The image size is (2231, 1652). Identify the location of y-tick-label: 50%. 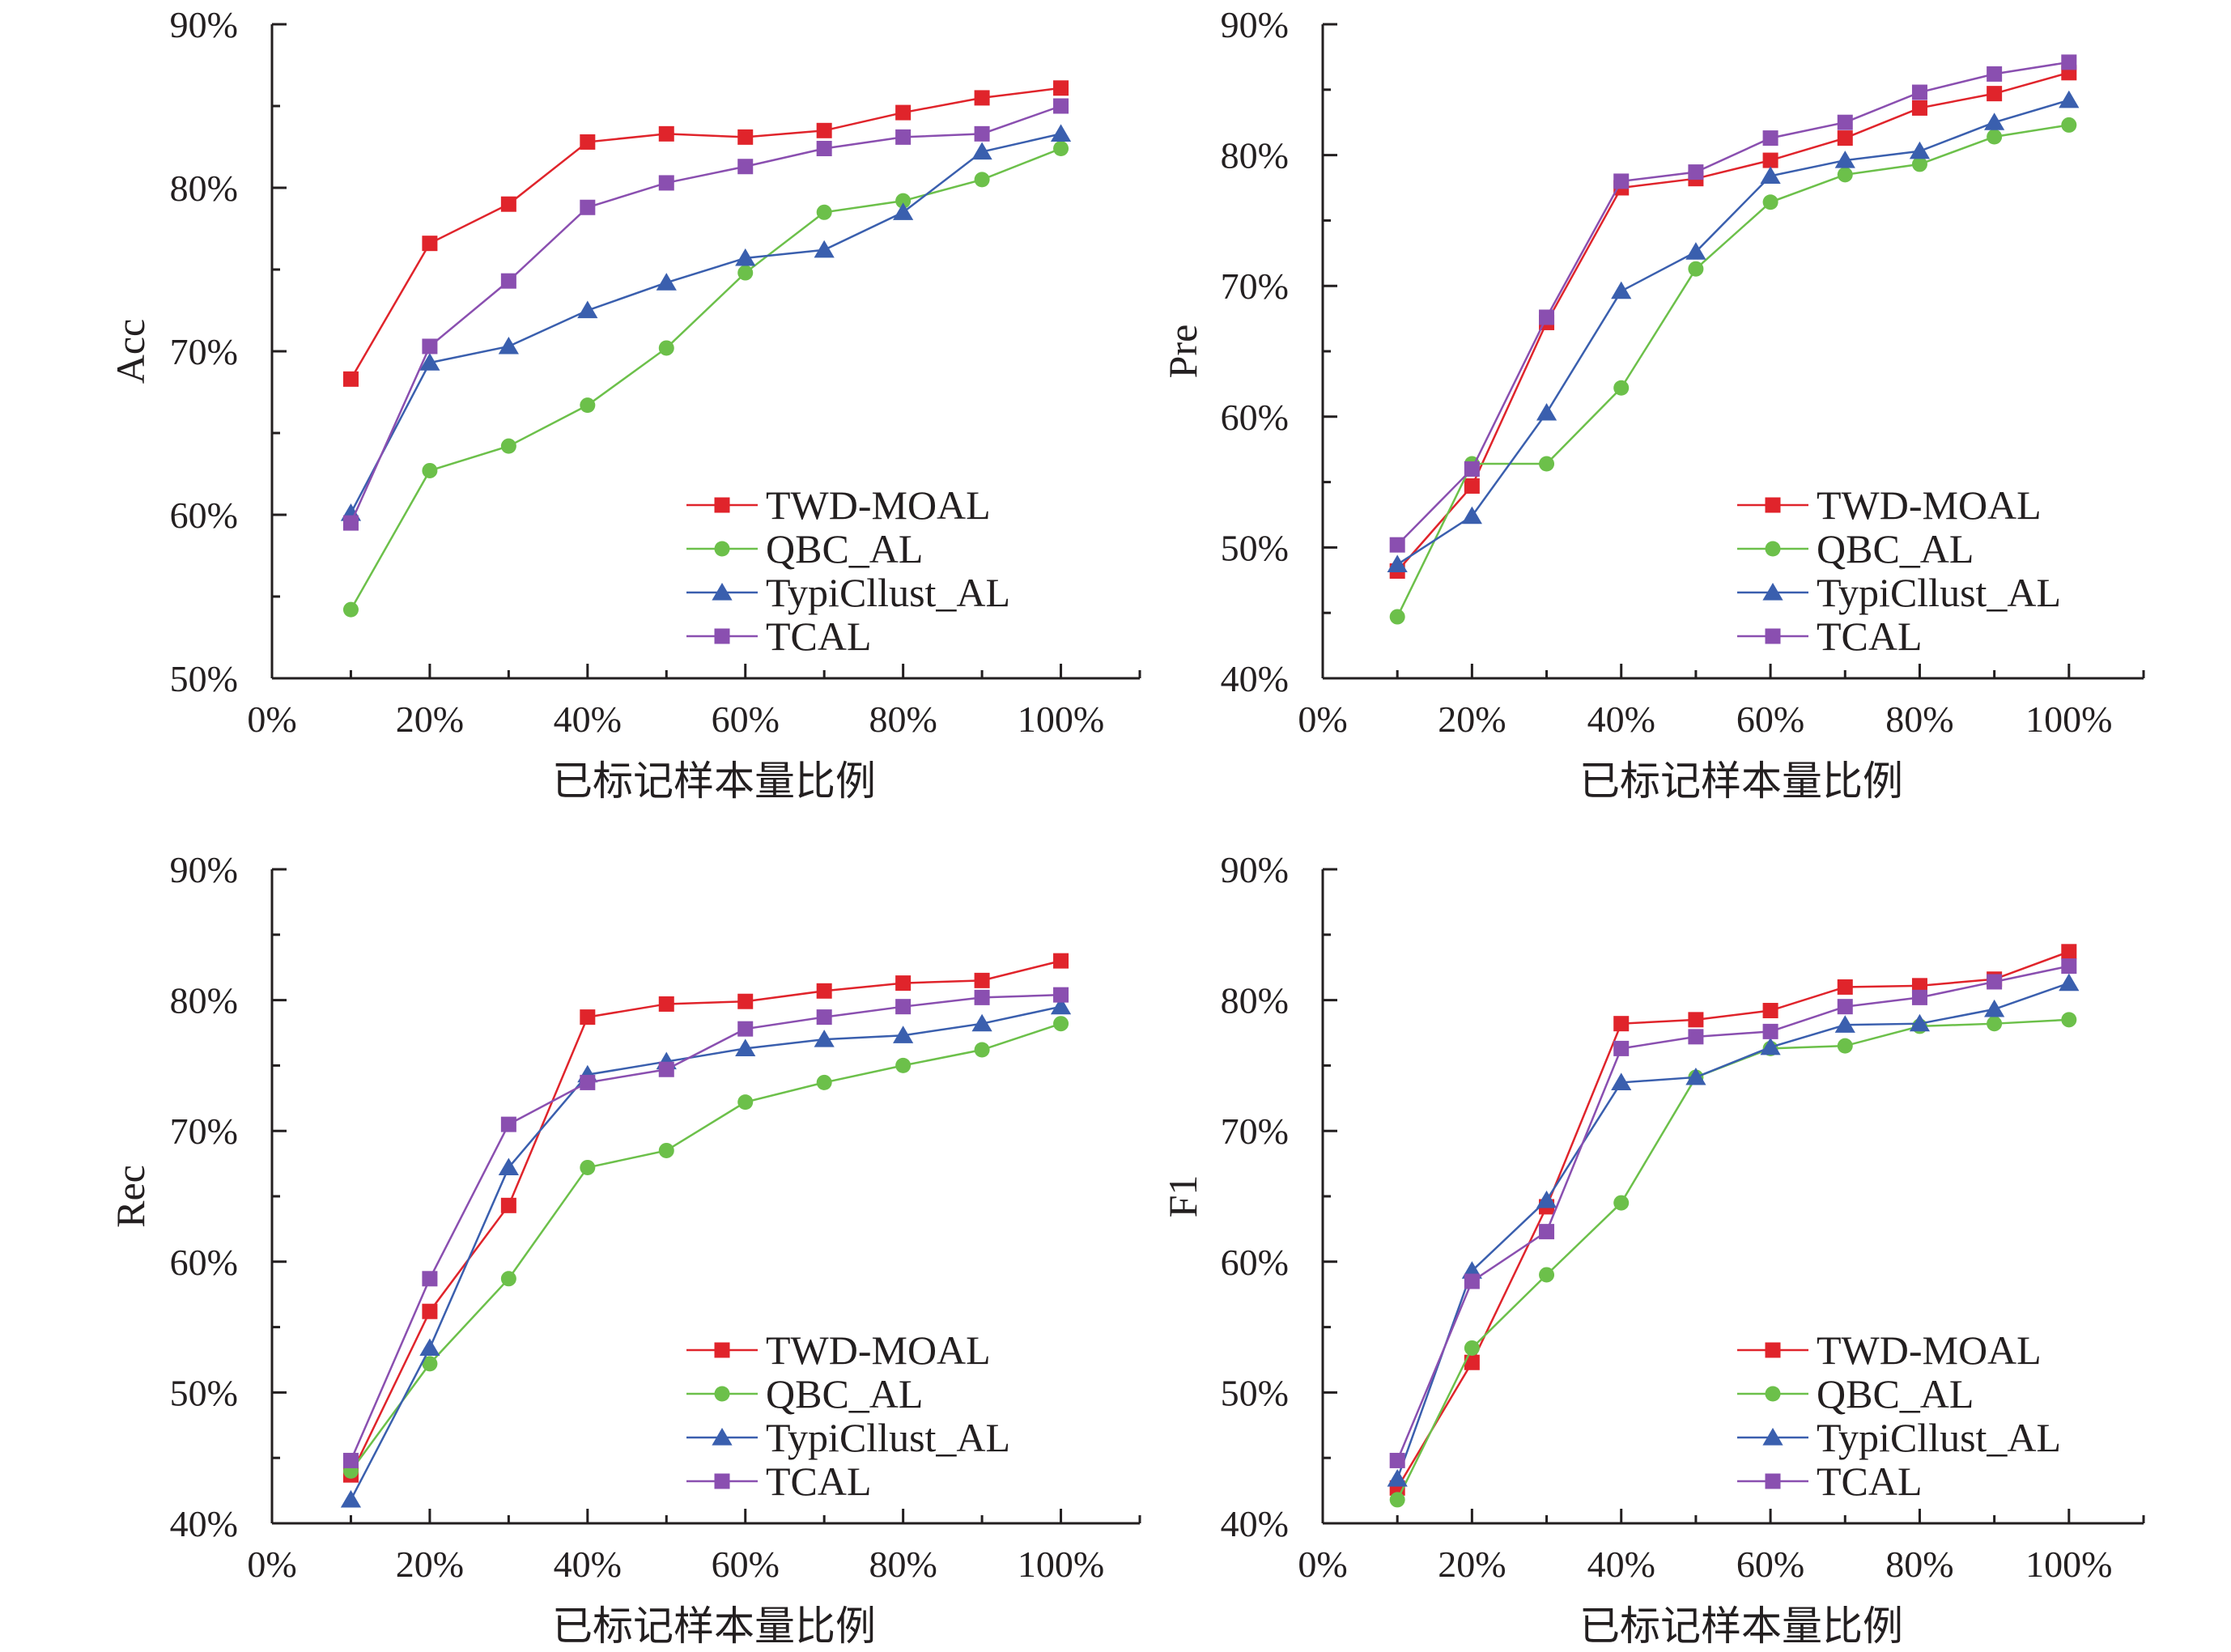
(1255, 1392).